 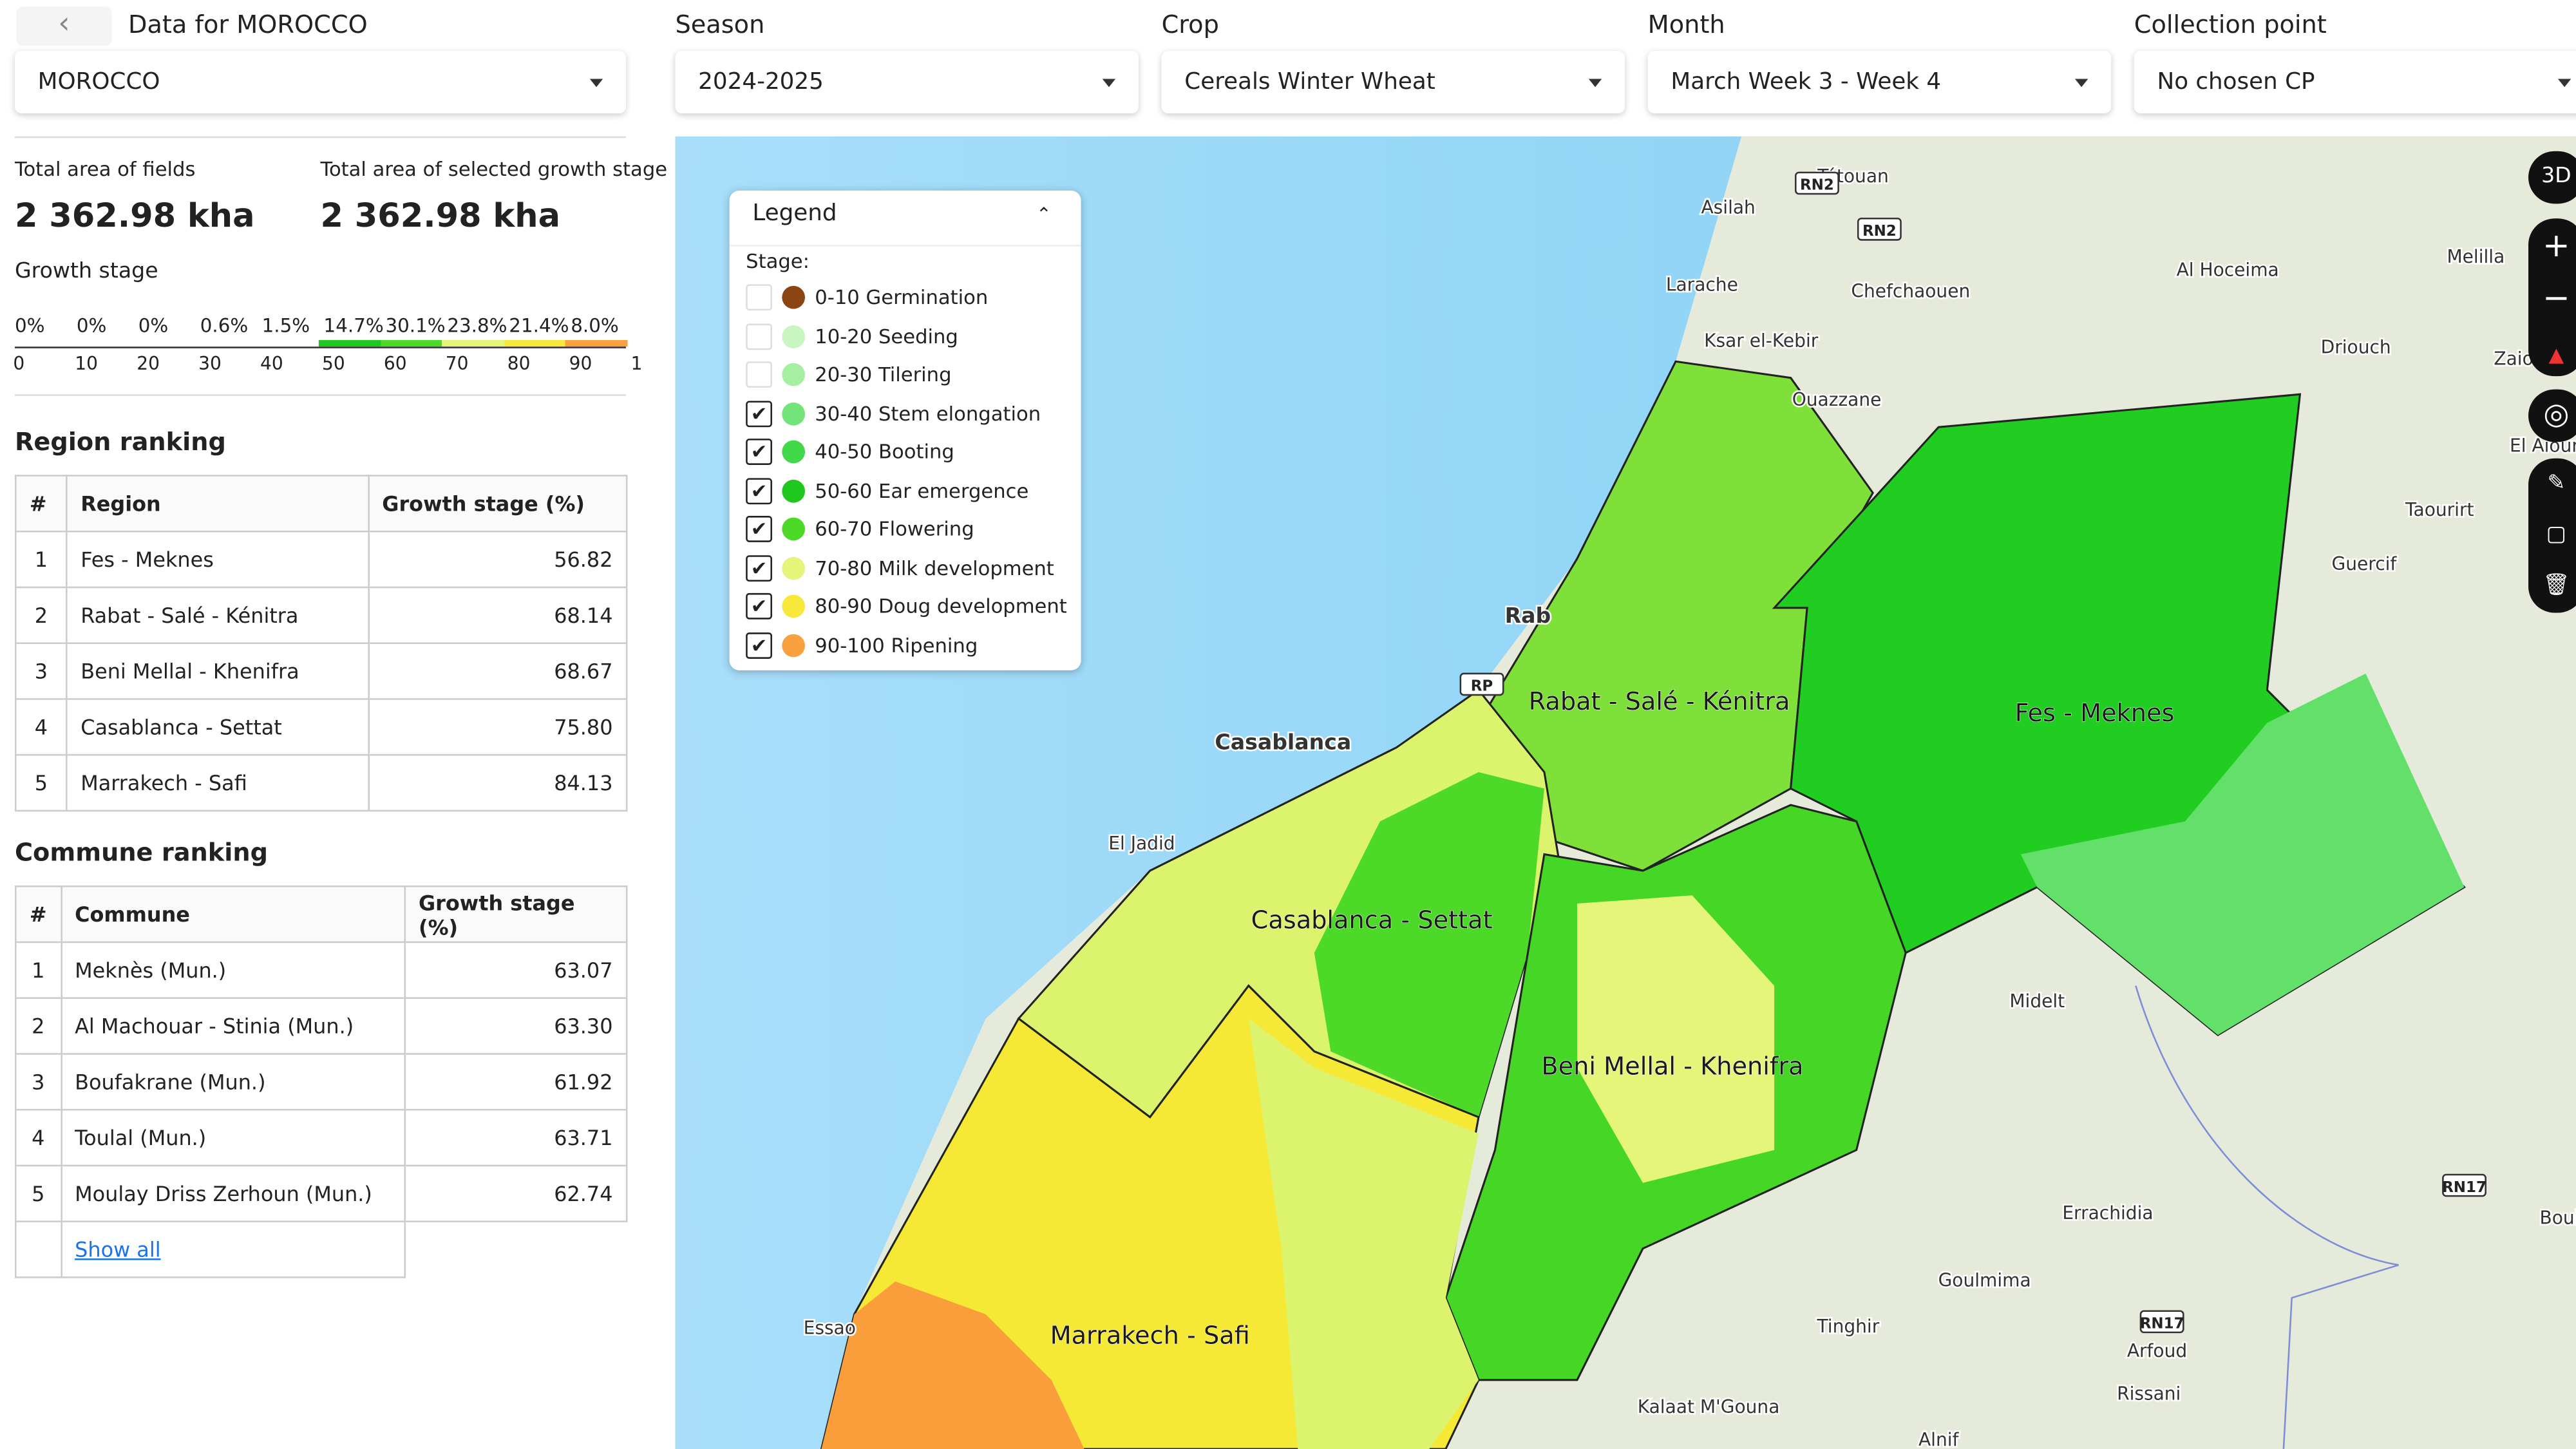 What do you see at coordinates (2231, 25) in the screenshot?
I see `filter-label: Collection point` at bounding box center [2231, 25].